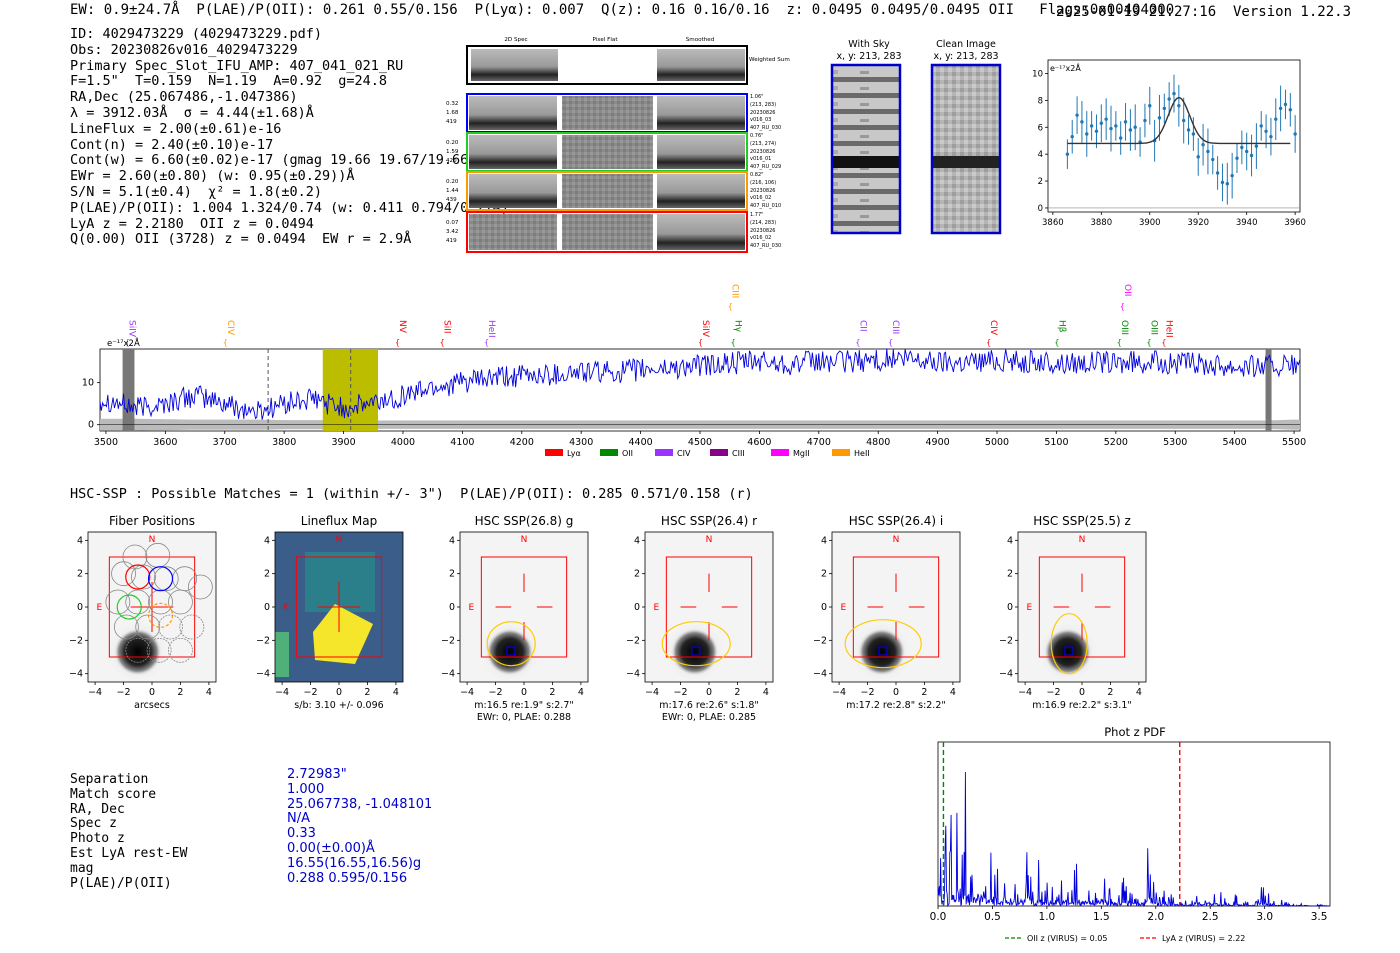 Image resolution: width=1400 pixels, height=953 pixels. I want to click on spectral-line-label: CIII, so click(895, 327).